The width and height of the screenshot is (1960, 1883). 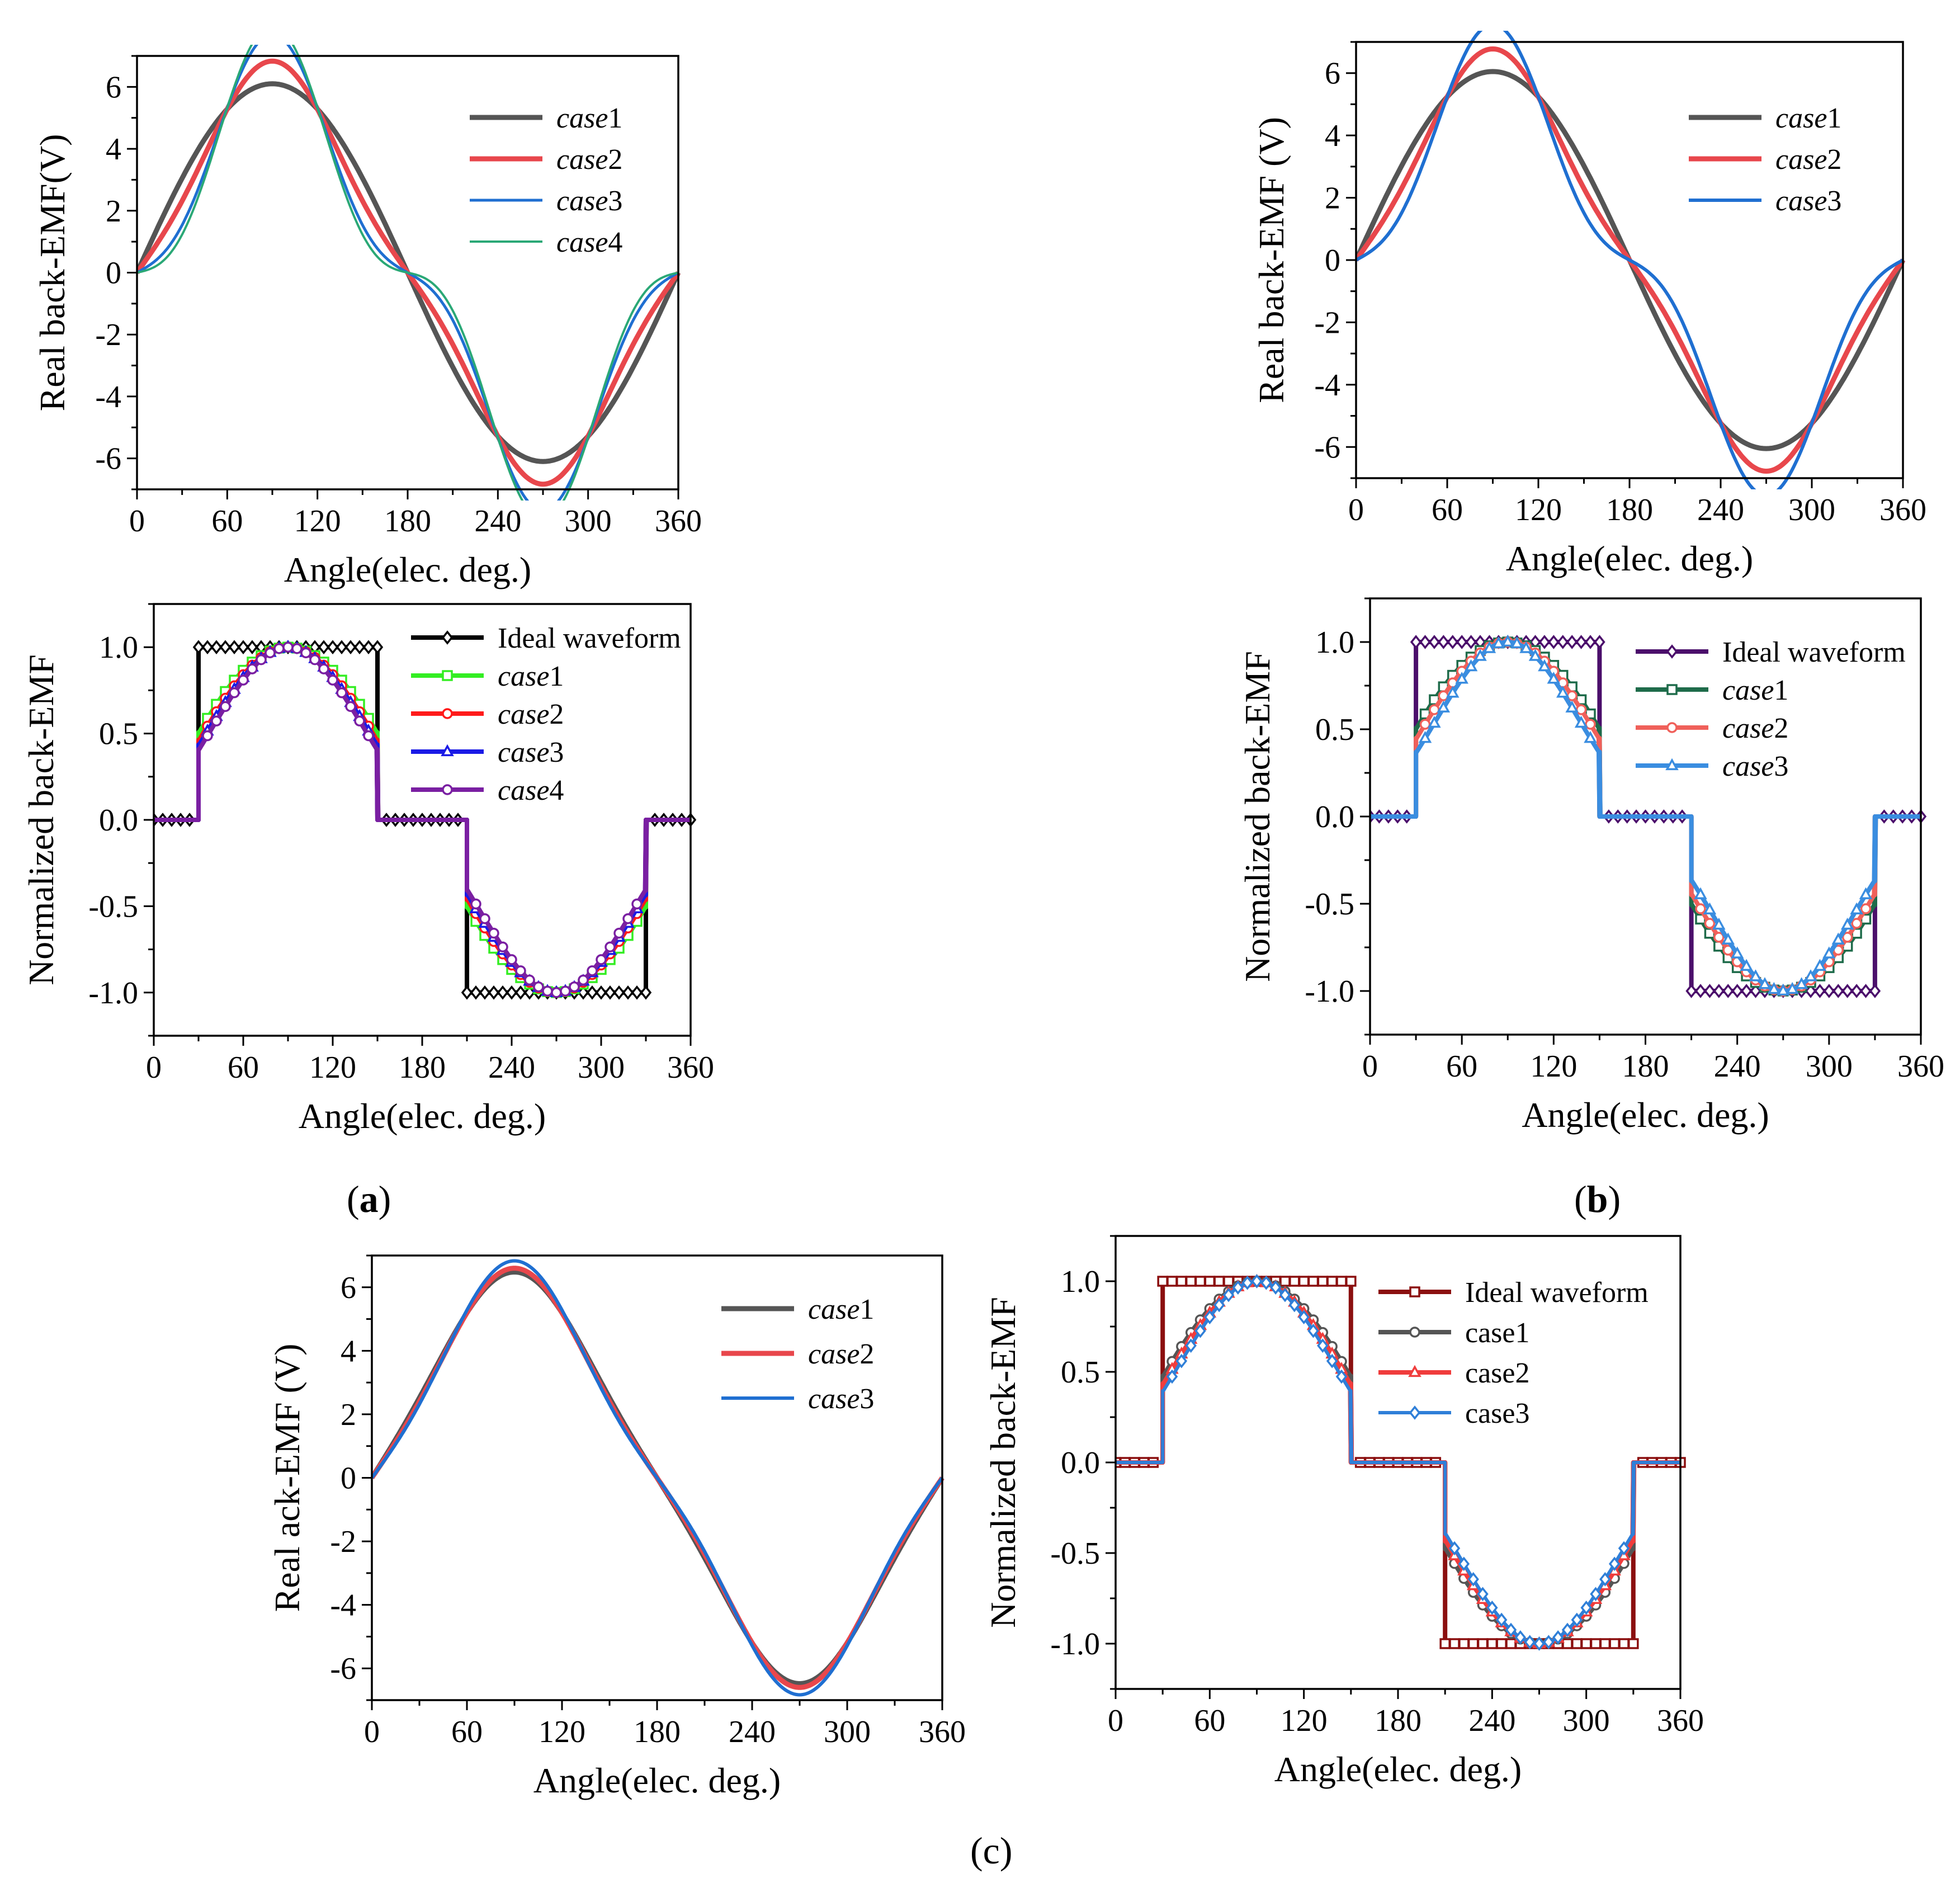 I want to click on x-tick-label: 360, so click(x=1921, y=1066).